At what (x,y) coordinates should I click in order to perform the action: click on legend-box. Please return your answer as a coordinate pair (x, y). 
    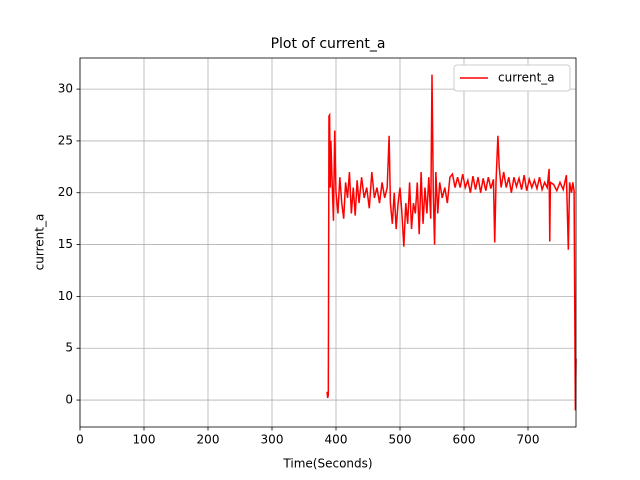
    Looking at the image, I should click on (512, 78).